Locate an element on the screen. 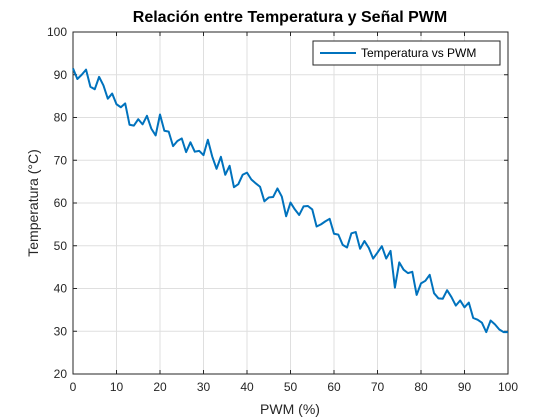  x-tick-label: 0 is located at coordinates (73, 387).